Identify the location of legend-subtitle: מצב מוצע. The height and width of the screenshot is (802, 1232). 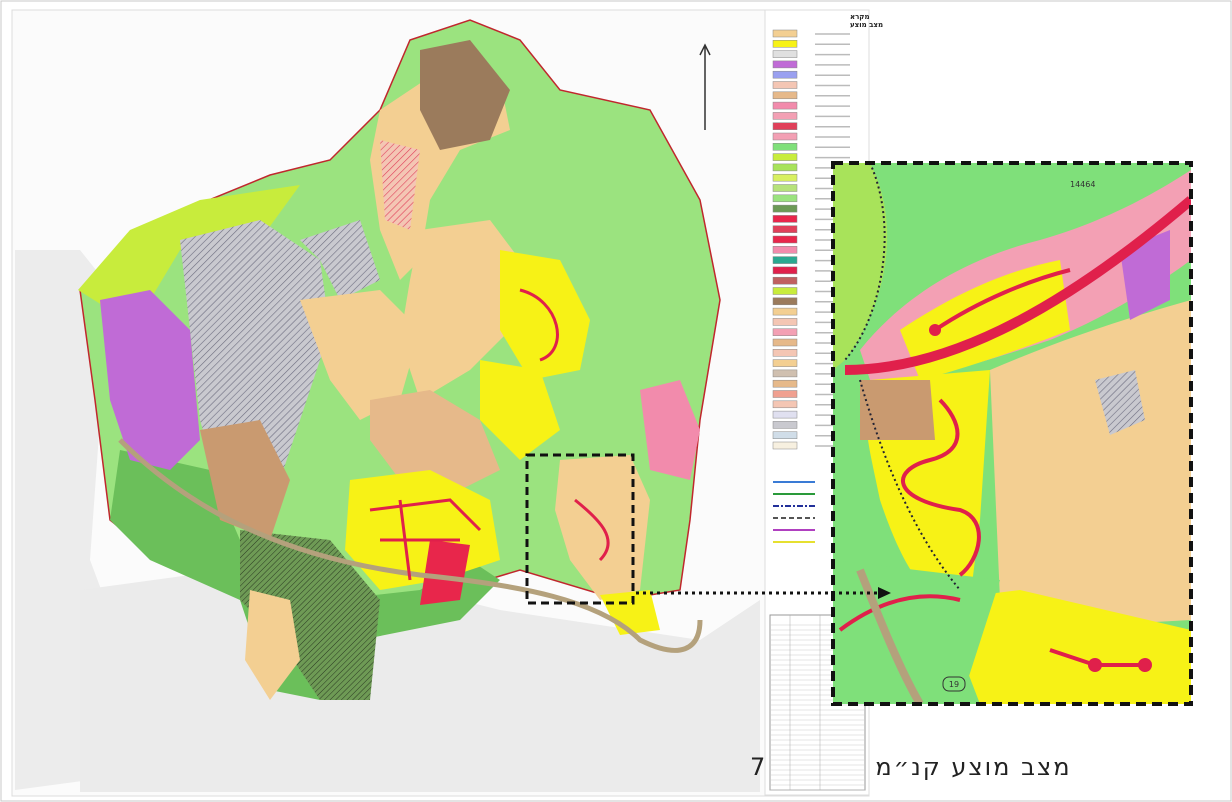
(866, 25).